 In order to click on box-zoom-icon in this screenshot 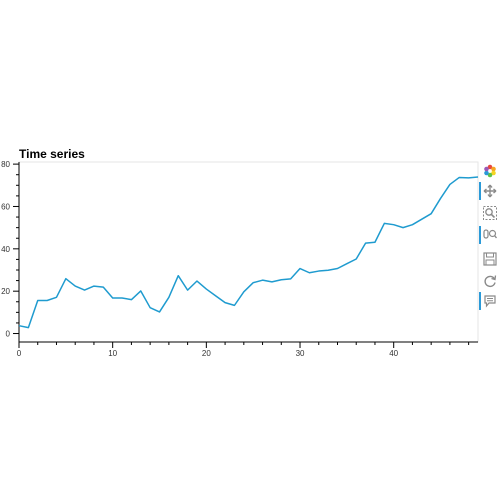, I will do `click(490, 213)`.